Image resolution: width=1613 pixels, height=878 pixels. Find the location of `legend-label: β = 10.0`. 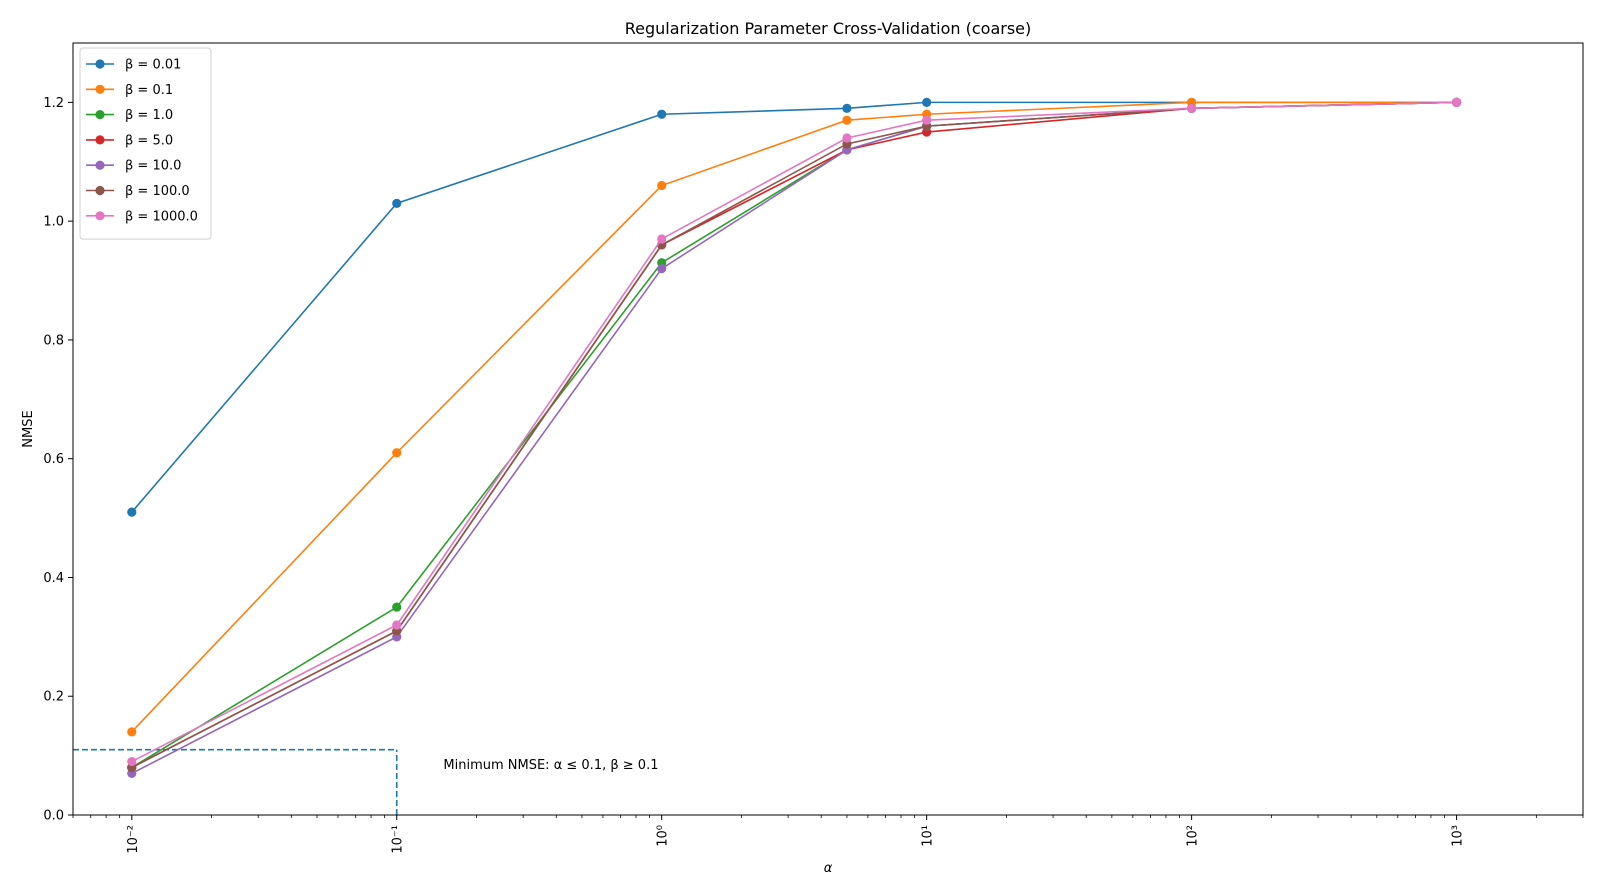

legend-label: β = 10.0 is located at coordinates (153, 166).